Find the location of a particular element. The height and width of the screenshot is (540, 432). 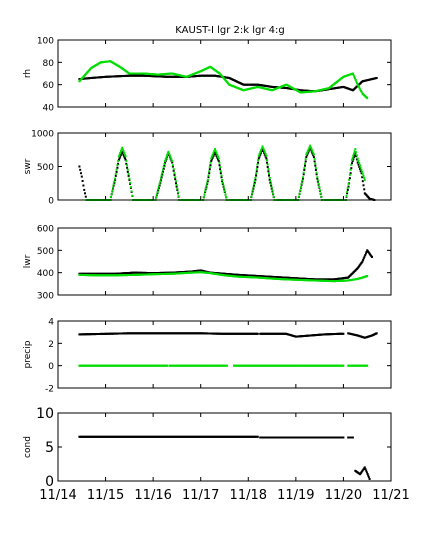

y-tick-label: 0 is located at coordinates (51, 202).